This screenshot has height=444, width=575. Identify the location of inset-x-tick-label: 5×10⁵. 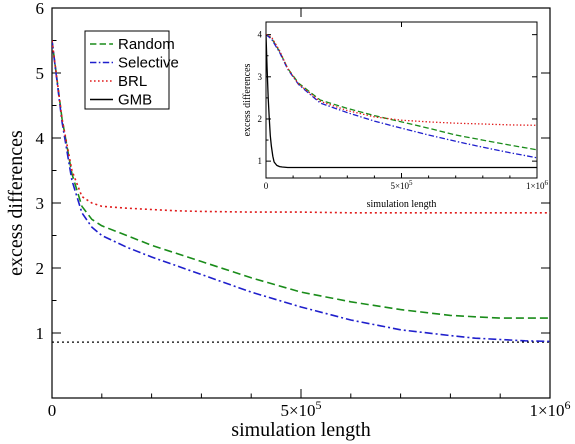
(401, 185).